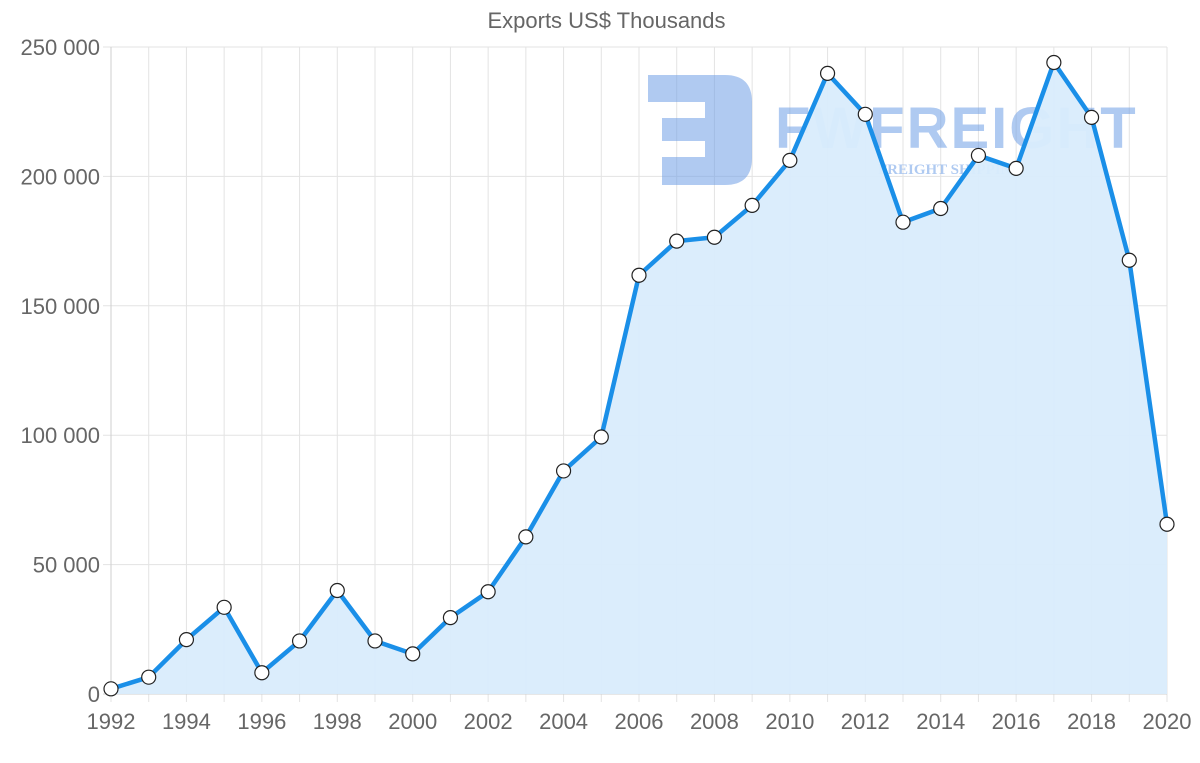  I want to click on y-tick-label: 50 000, so click(66, 565).